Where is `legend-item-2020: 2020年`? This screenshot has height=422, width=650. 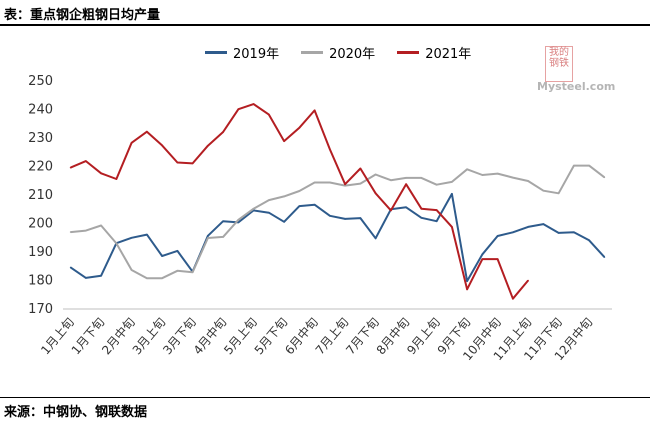
legend-item-2020: 2020年 is located at coordinates (338, 52).